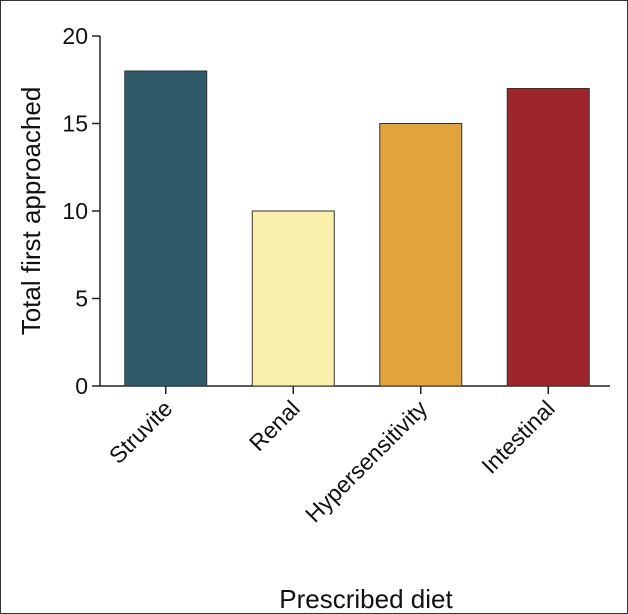  Describe the element at coordinates (81, 386) in the screenshot. I see `y-tick-label: 0` at that location.